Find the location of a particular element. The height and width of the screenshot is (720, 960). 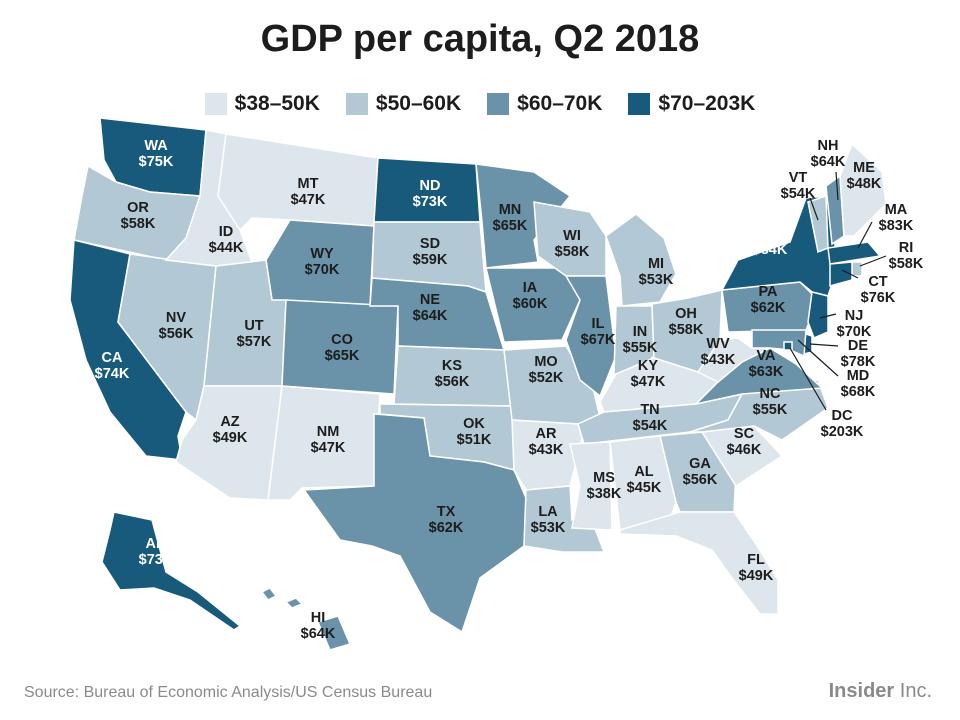

state-code-wv: WV is located at coordinates (718, 344).